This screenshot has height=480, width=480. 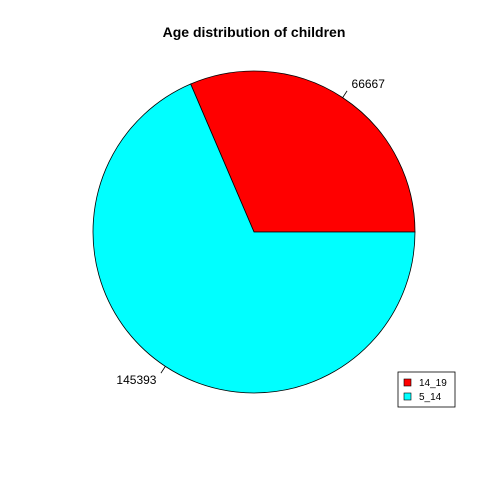 I want to click on legend-box, so click(x=426, y=389).